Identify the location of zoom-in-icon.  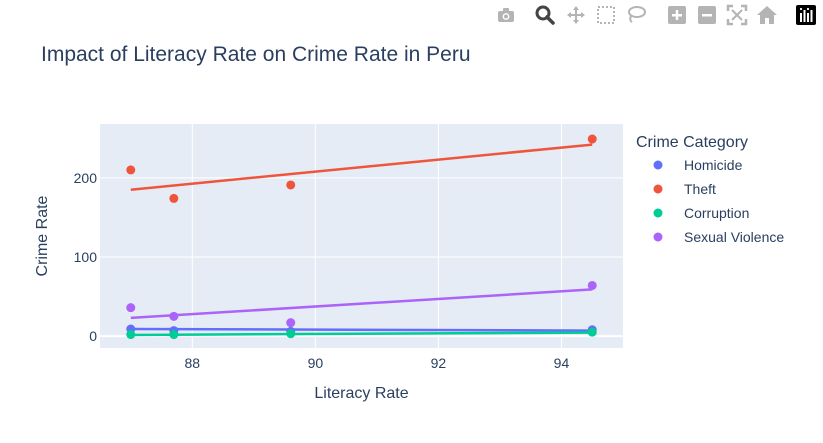
(677, 15).